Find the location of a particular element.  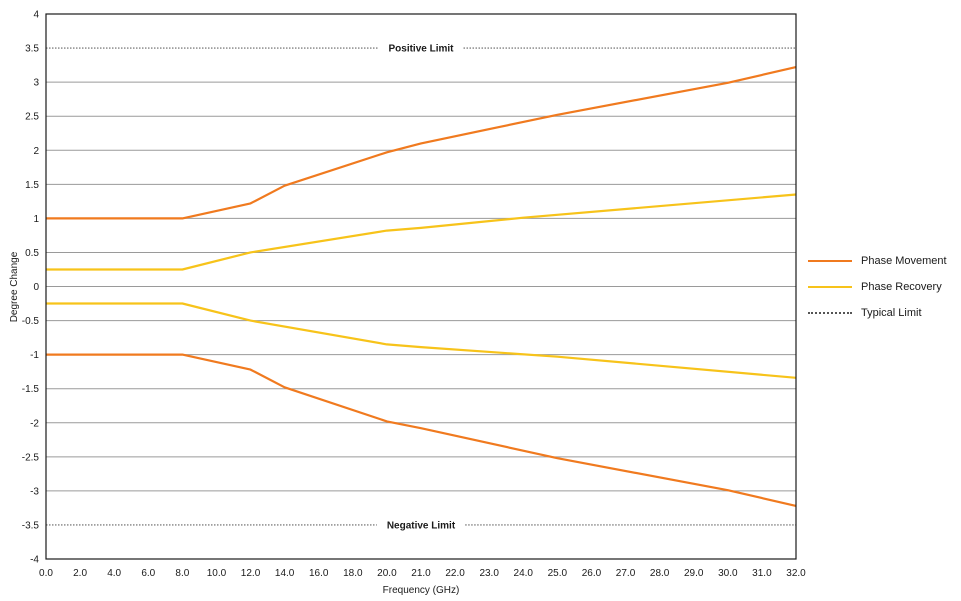

x-tick-label: 6.0 is located at coordinates (148, 573).